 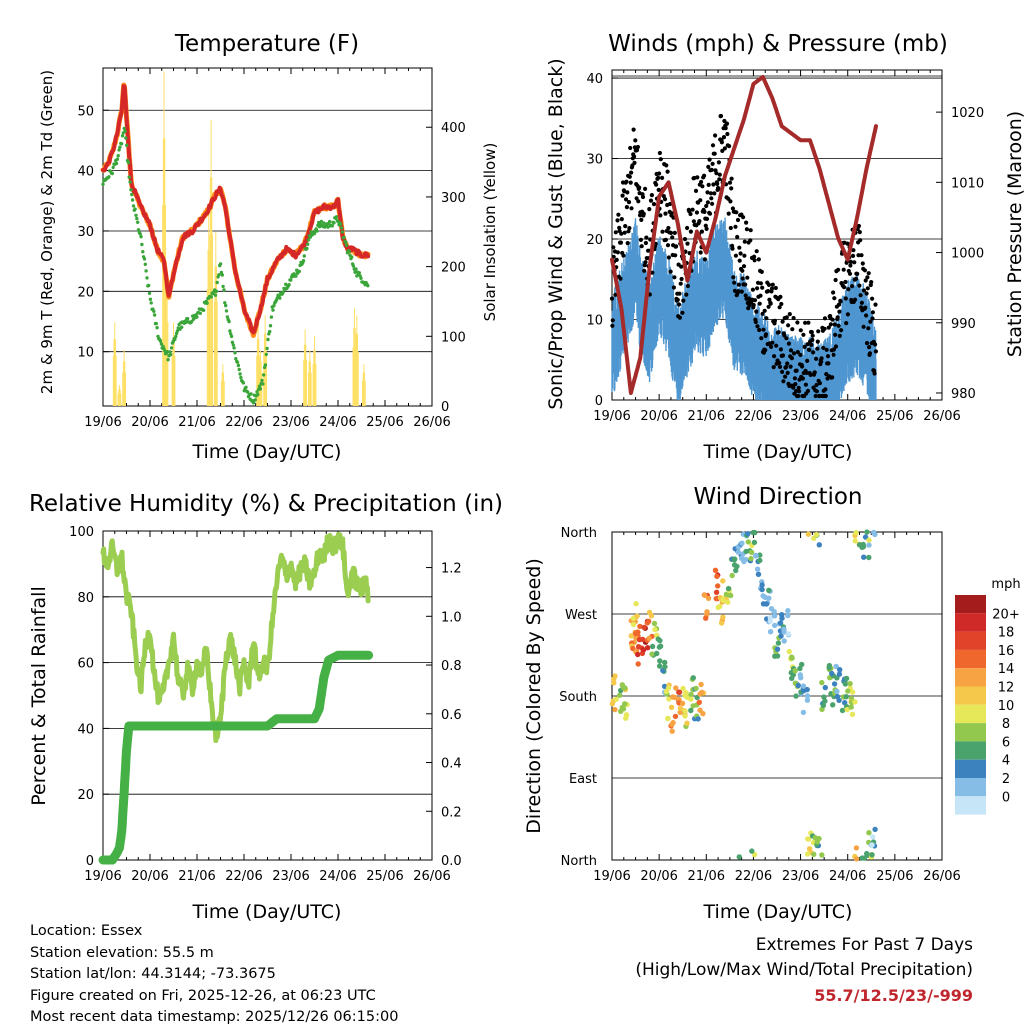 I want to click on dir-ytick-label: East, so click(x=583, y=779).